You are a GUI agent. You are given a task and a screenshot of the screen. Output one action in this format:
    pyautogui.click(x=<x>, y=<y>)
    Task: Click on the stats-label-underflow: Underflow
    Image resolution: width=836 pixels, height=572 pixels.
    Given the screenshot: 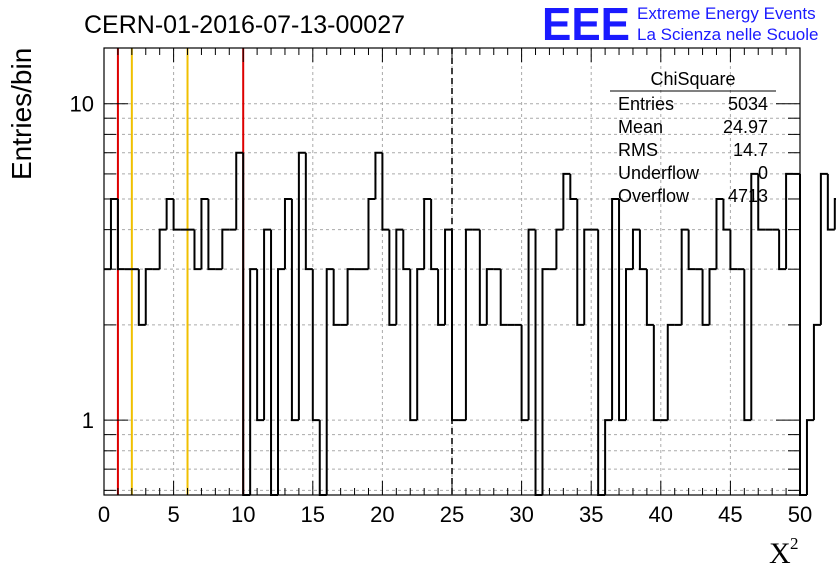 What is the action you would take?
    pyautogui.click(x=659, y=173)
    